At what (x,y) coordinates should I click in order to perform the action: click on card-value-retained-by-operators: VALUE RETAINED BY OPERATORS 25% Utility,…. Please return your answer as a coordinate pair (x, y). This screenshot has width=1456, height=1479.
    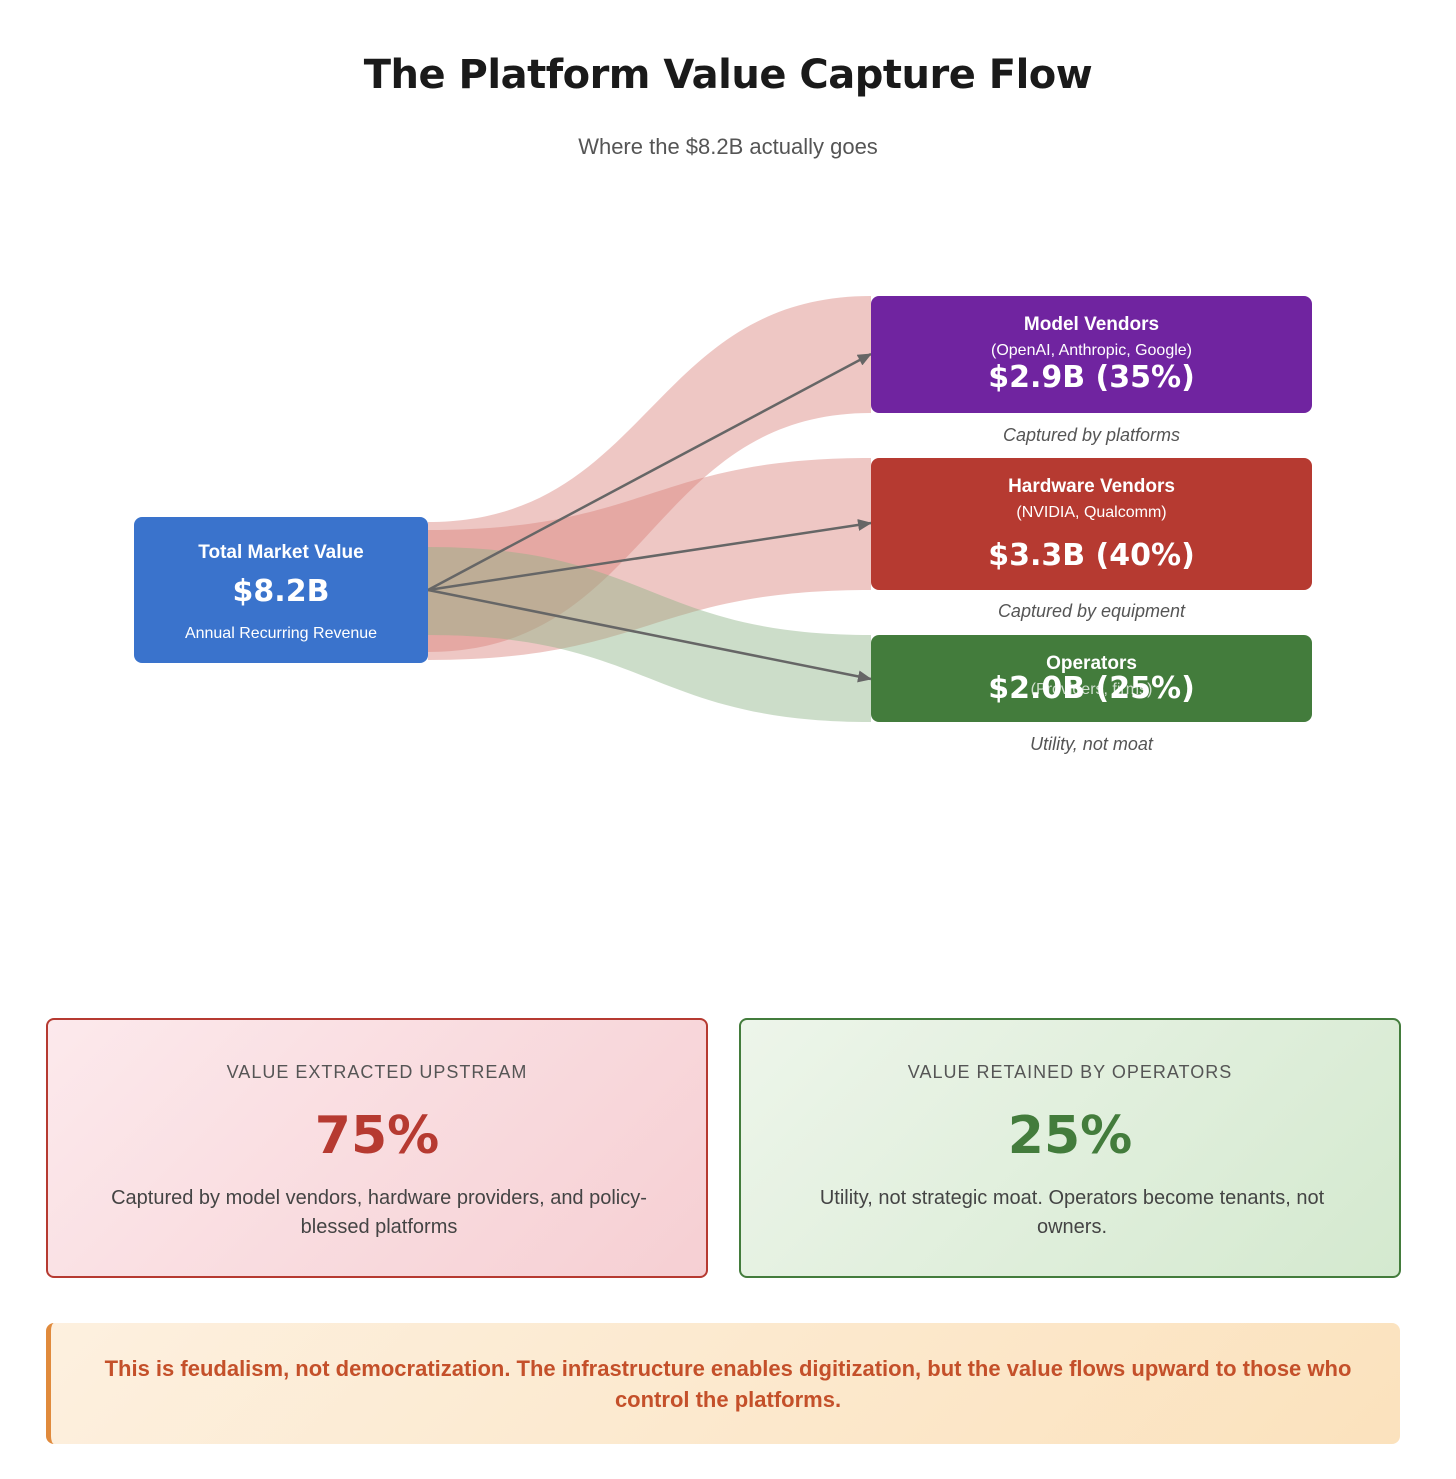
    Looking at the image, I should click on (1070, 1148).